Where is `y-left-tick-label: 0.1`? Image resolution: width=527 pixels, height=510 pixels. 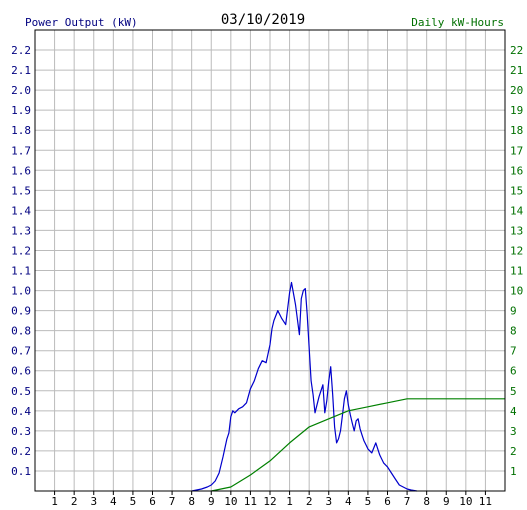 y-left-tick-label: 0.1 is located at coordinates (21, 471).